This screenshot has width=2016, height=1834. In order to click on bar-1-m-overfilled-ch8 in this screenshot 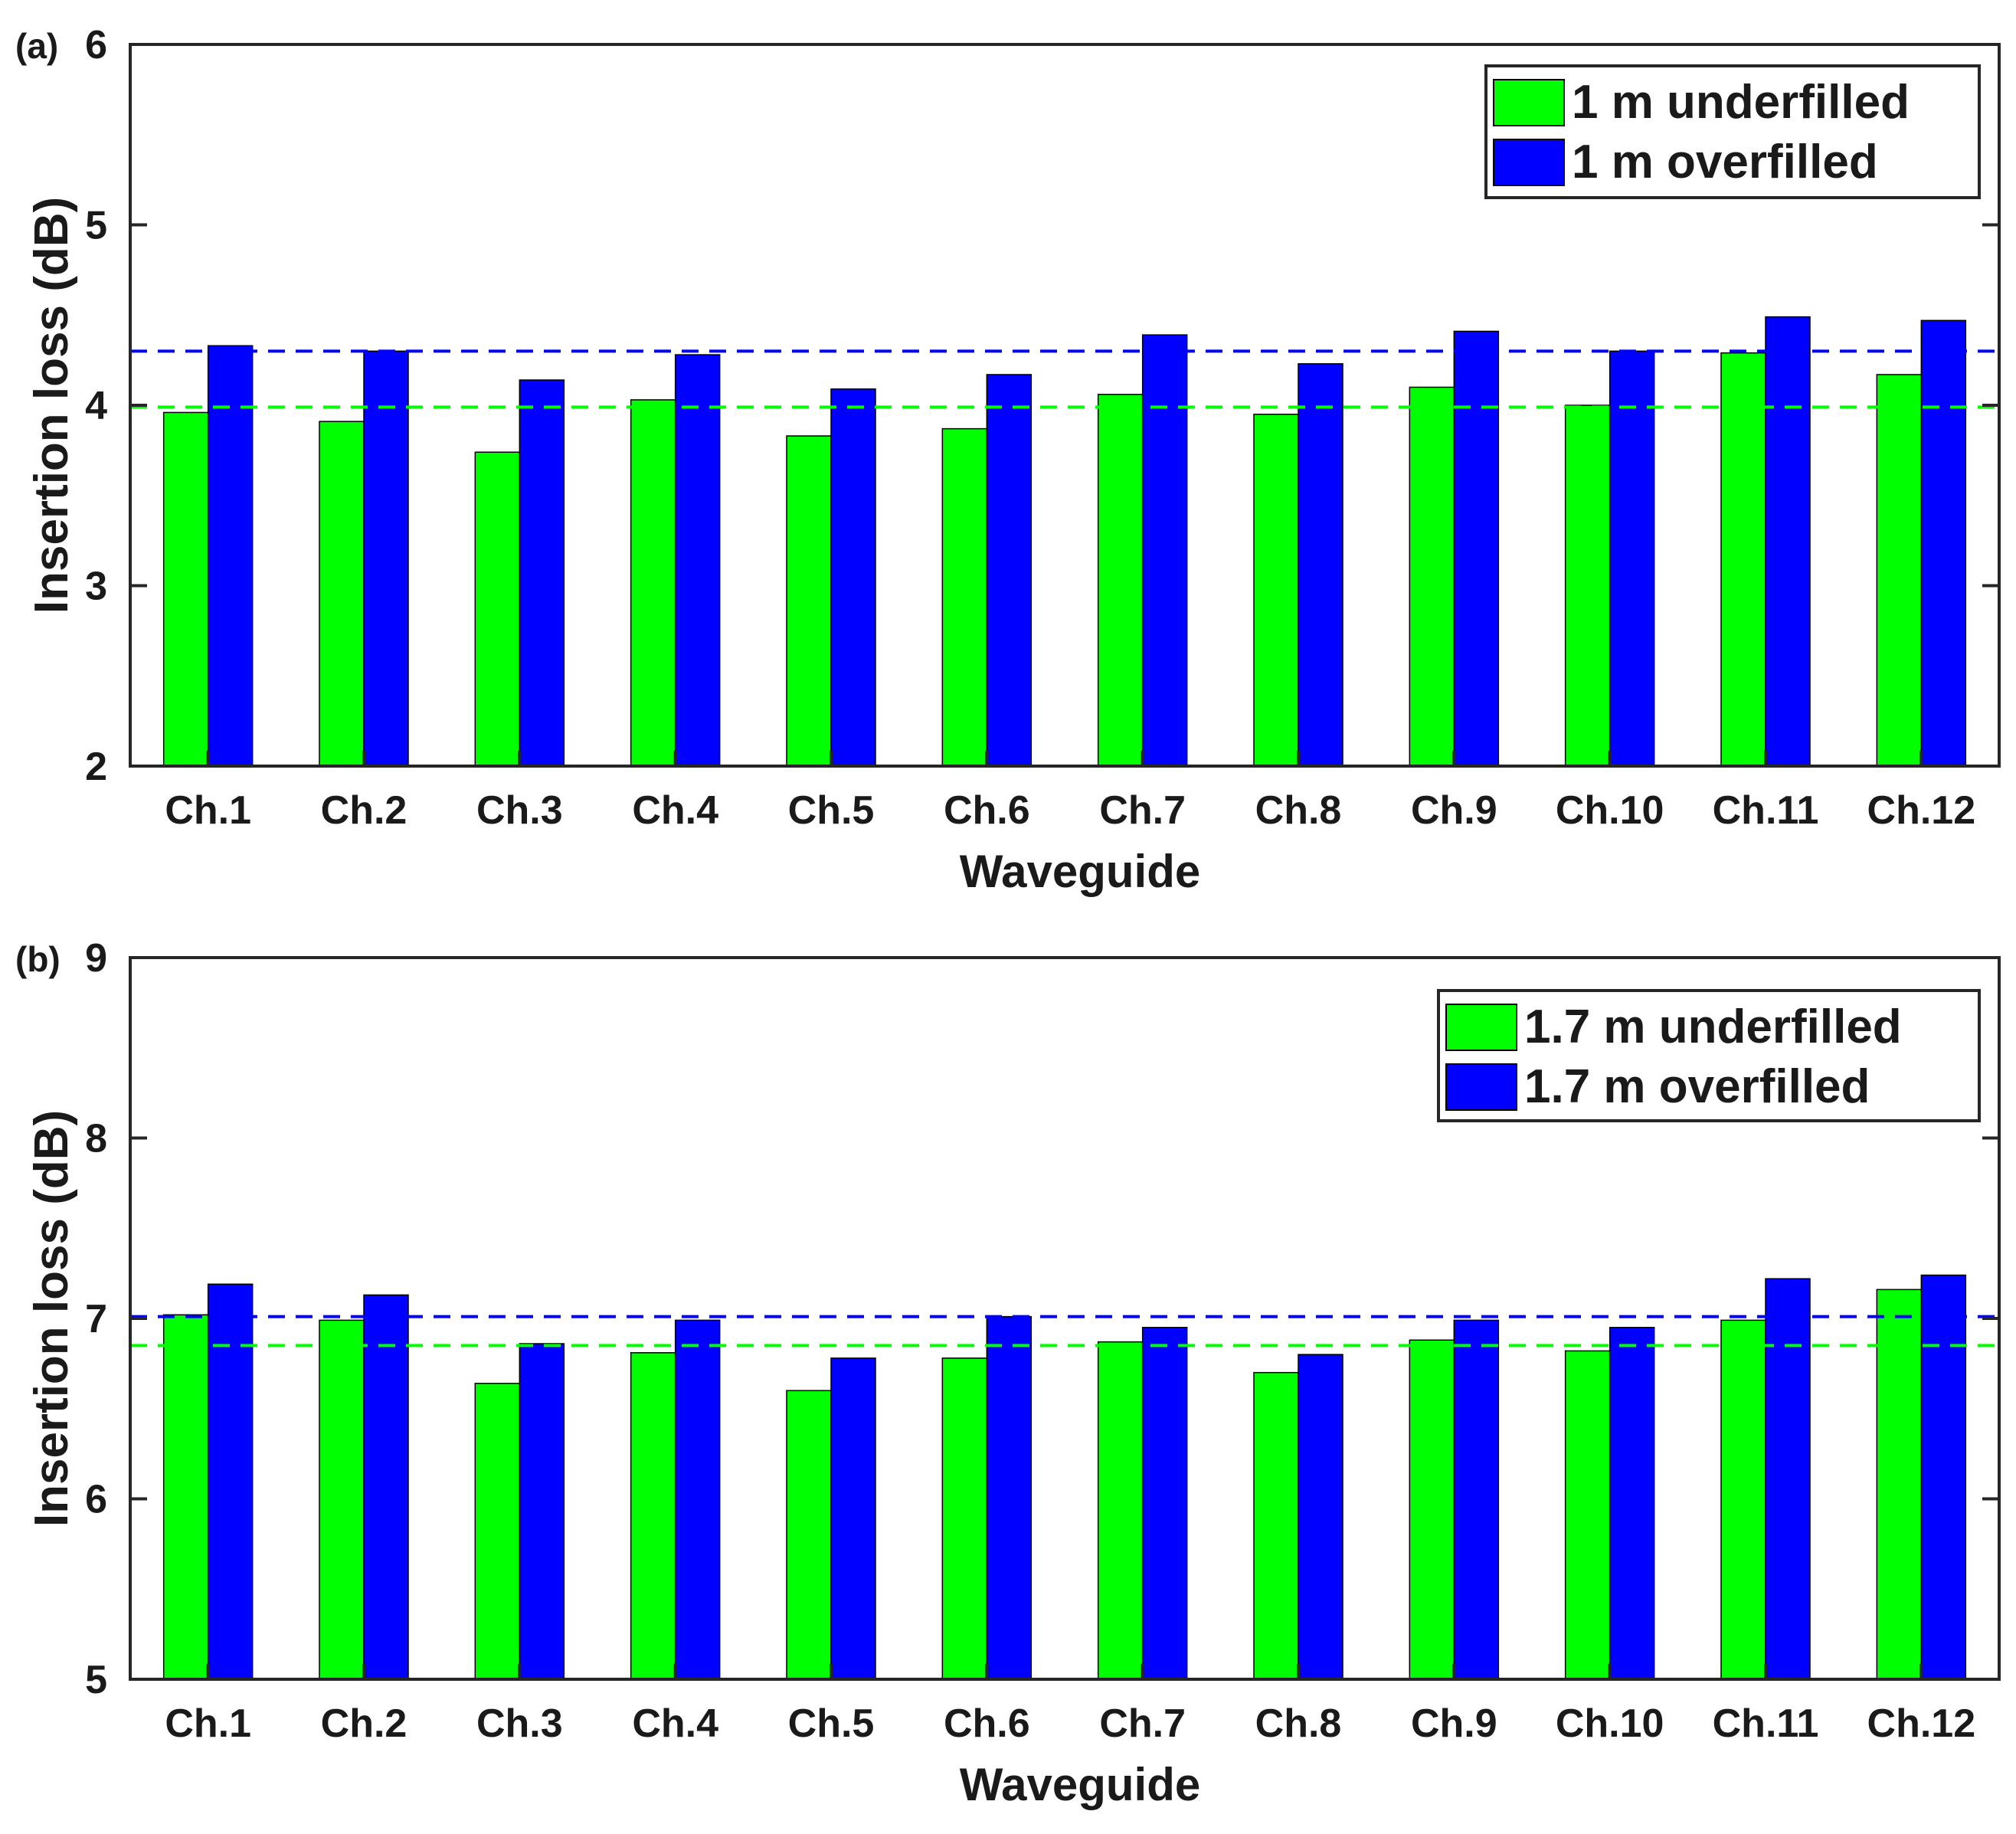, I will do `click(1320, 565)`.